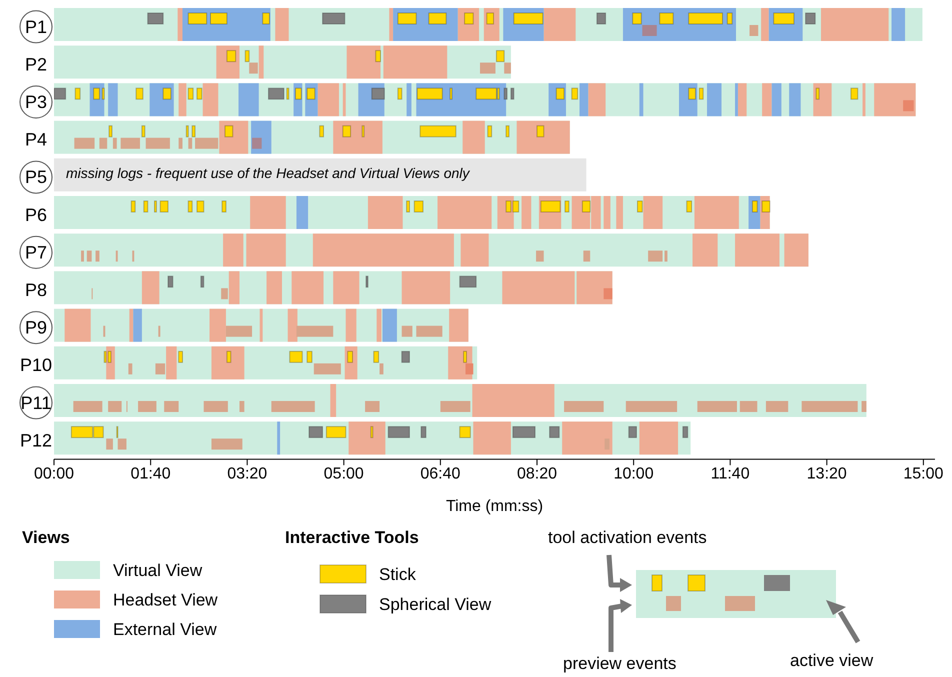 This screenshot has width=952, height=677. What do you see at coordinates (36, 328) in the screenshot?
I see `y-tick-label: P9` at bounding box center [36, 328].